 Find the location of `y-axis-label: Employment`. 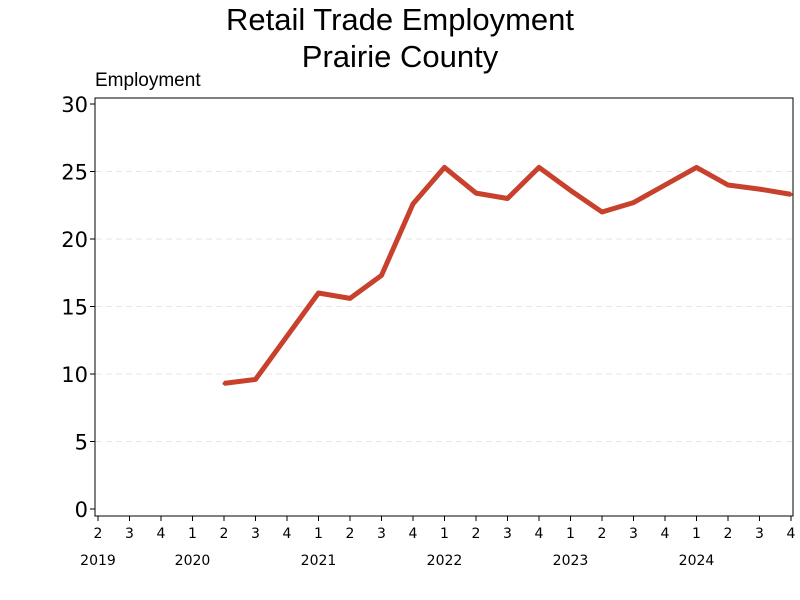

y-axis-label: Employment is located at coordinates (148, 80).